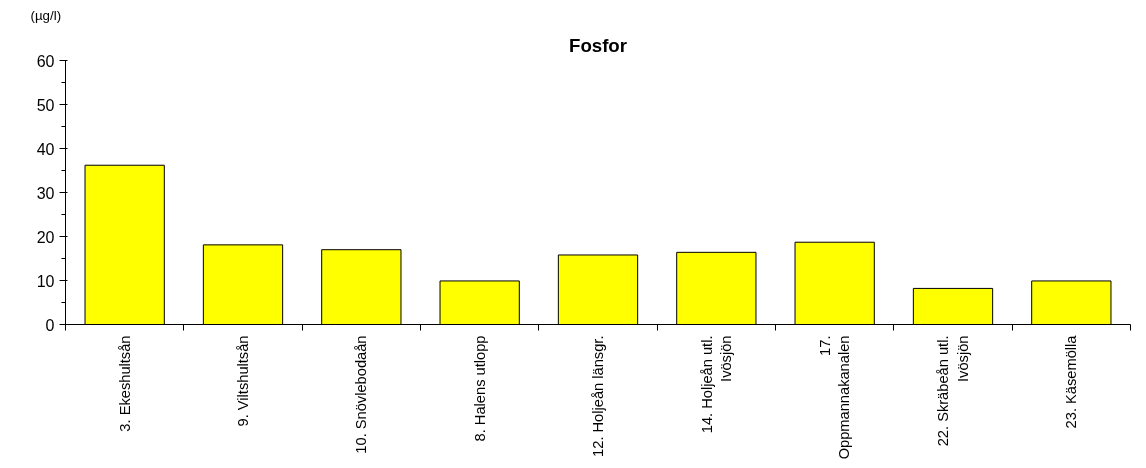 The width and height of the screenshot is (1146, 468). Describe the element at coordinates (45, 105) in the screenshot. I see `y-tick-label: 50` at that location.